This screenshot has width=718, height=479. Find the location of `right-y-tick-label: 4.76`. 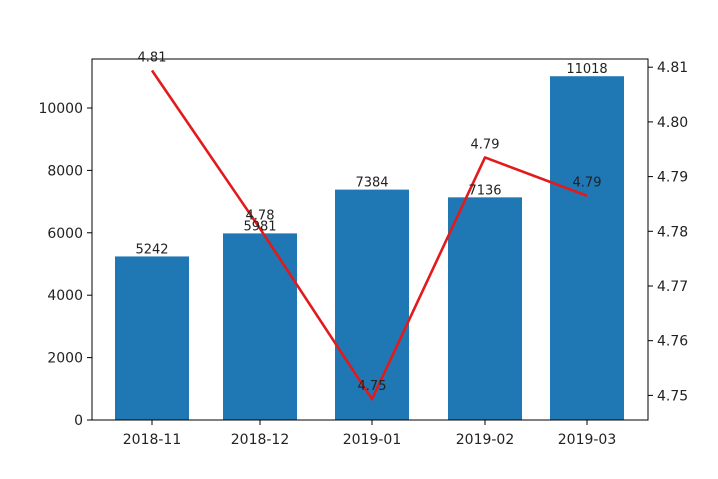

right-y-tick-label: 4.76 is located at coordinates (672, 342).